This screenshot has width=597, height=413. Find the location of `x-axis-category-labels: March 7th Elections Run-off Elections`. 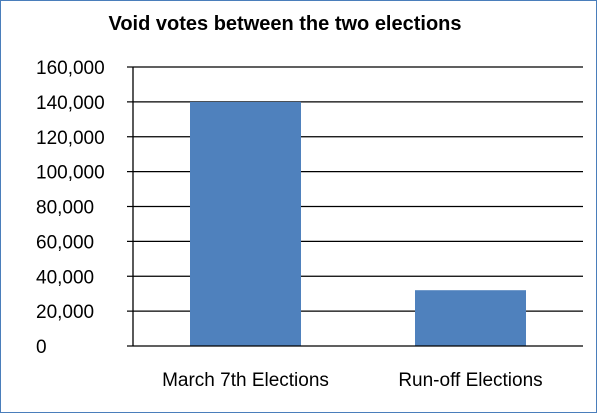

x-axis-category-labels: March 7th Elections Run-off Elections is located at coordinates (352, 380).